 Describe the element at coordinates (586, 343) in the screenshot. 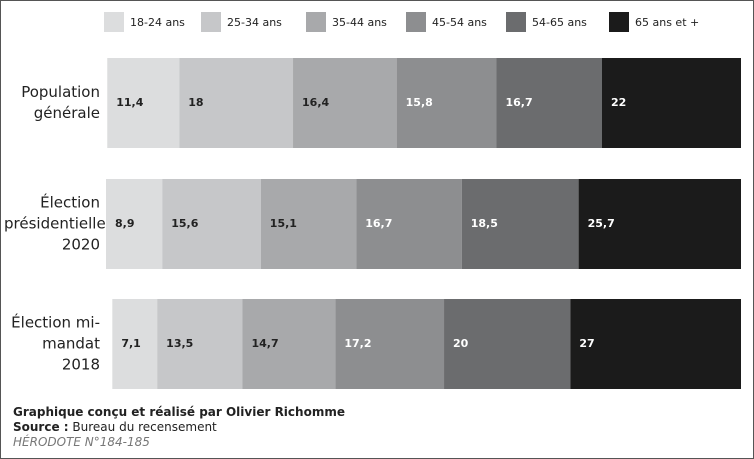

I see `value-label: 27` at that location.